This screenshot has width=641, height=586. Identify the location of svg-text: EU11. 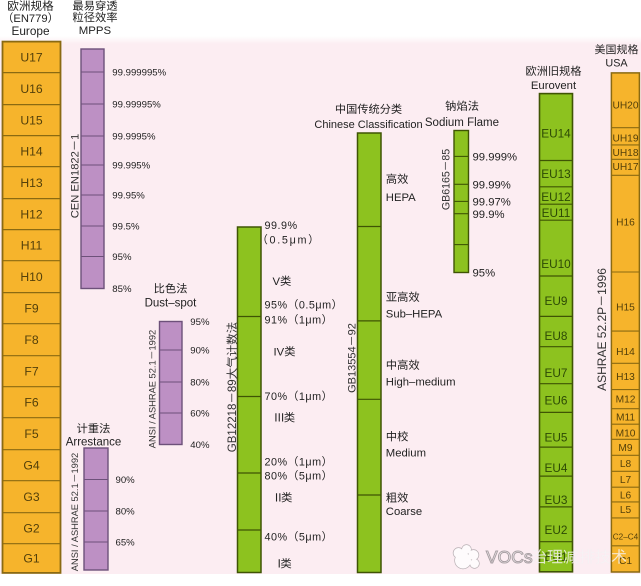
(556, 213).